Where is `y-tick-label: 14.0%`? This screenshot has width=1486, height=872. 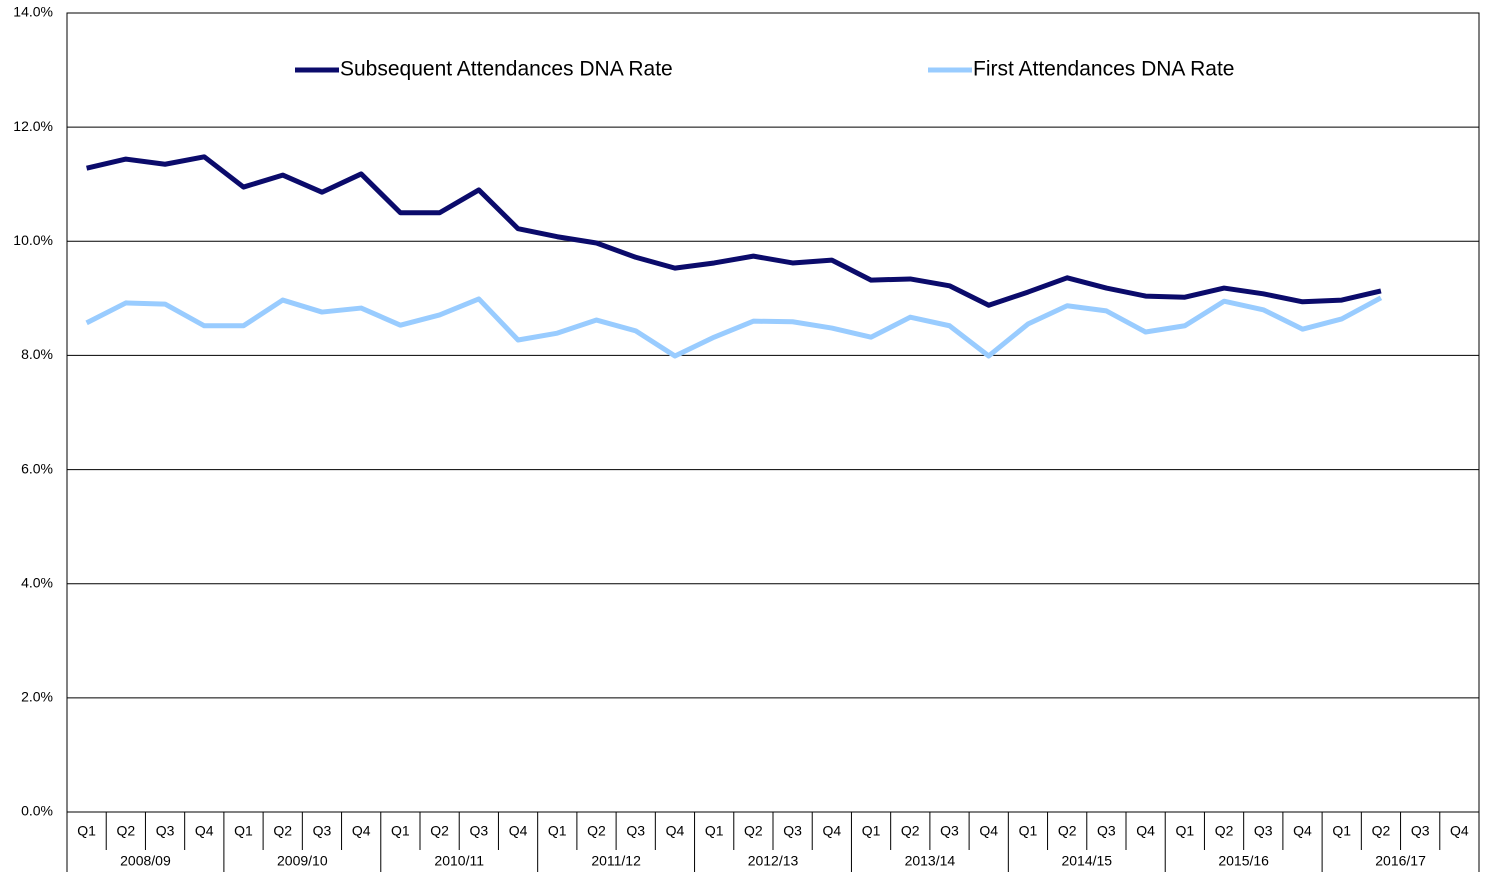
y-tick-label: 14.0% is located at coordinates (33, 12).